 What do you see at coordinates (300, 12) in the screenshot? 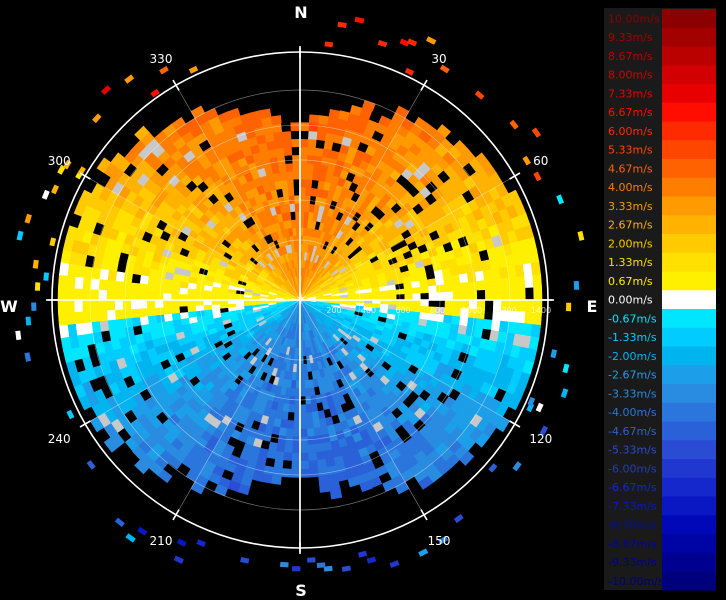
I see `cardinal-label-n: N` at bounding box center [300, 12].